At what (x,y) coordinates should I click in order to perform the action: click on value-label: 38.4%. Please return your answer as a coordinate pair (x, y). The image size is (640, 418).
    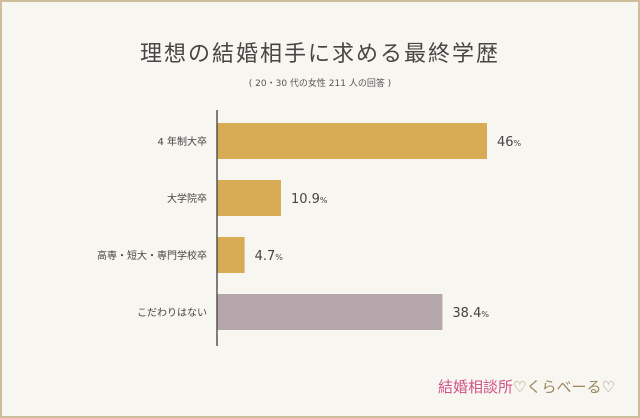
    Looking at the image, I should click on (470, 313).